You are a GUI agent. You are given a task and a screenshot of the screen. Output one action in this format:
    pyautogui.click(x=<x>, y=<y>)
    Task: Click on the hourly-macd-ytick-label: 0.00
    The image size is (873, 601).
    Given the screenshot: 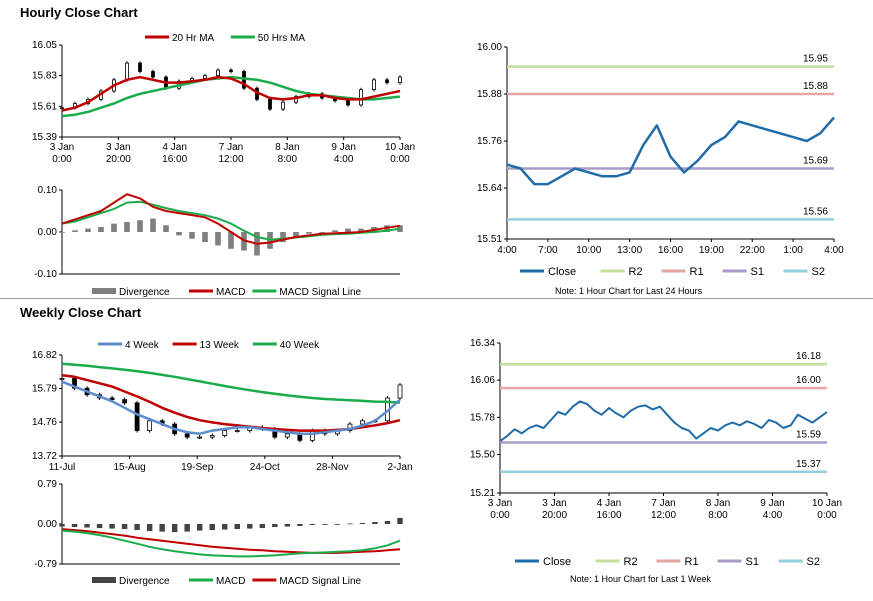 What is the action you would take?
    pyautogui.click(x=48, y=232)
    